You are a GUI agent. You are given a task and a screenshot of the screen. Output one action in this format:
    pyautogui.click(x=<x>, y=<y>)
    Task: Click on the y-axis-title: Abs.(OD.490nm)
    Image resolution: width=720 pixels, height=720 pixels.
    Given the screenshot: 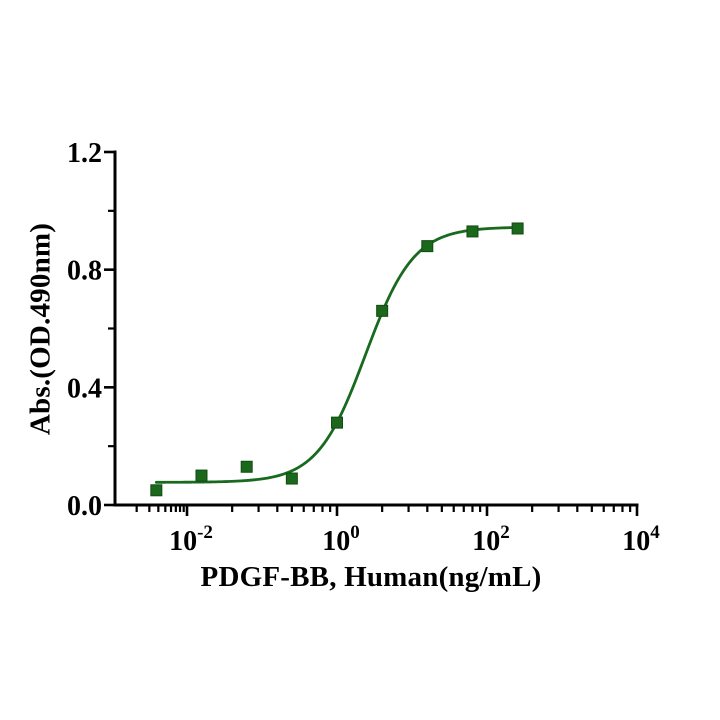 What is the action you would take?
    pyautogui.click(x=40, y=329)
    